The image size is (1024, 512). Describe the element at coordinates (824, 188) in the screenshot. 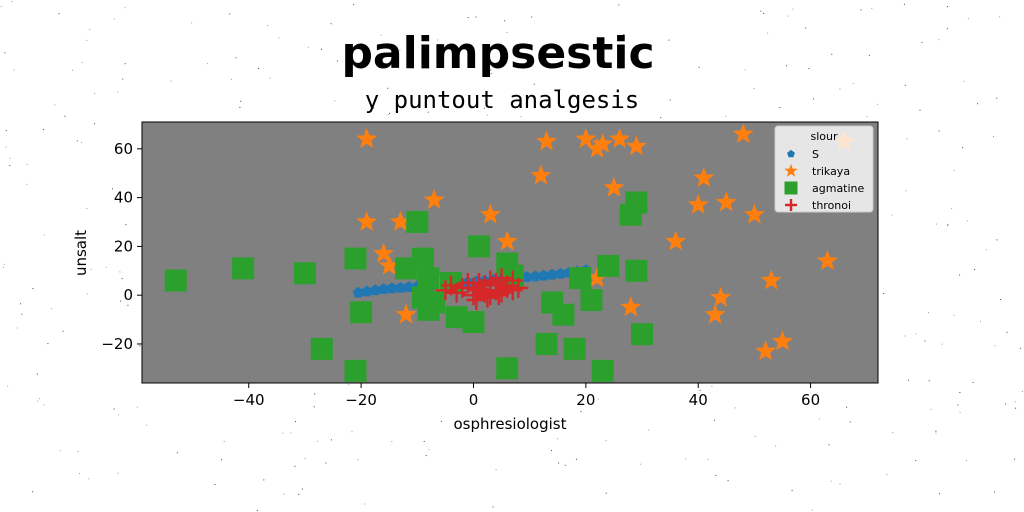

I see `legend-entry-agmatine: agmatine` at that location.